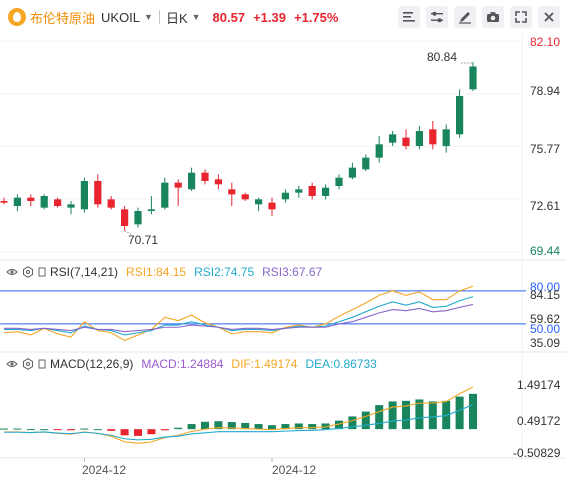 Image resolution: width=566 pixels, height=485 pixels. What do you see at coordinates (17, 17) in the screenshot?
I see `instrument-logo-icon` at bounding box center [17, 17].